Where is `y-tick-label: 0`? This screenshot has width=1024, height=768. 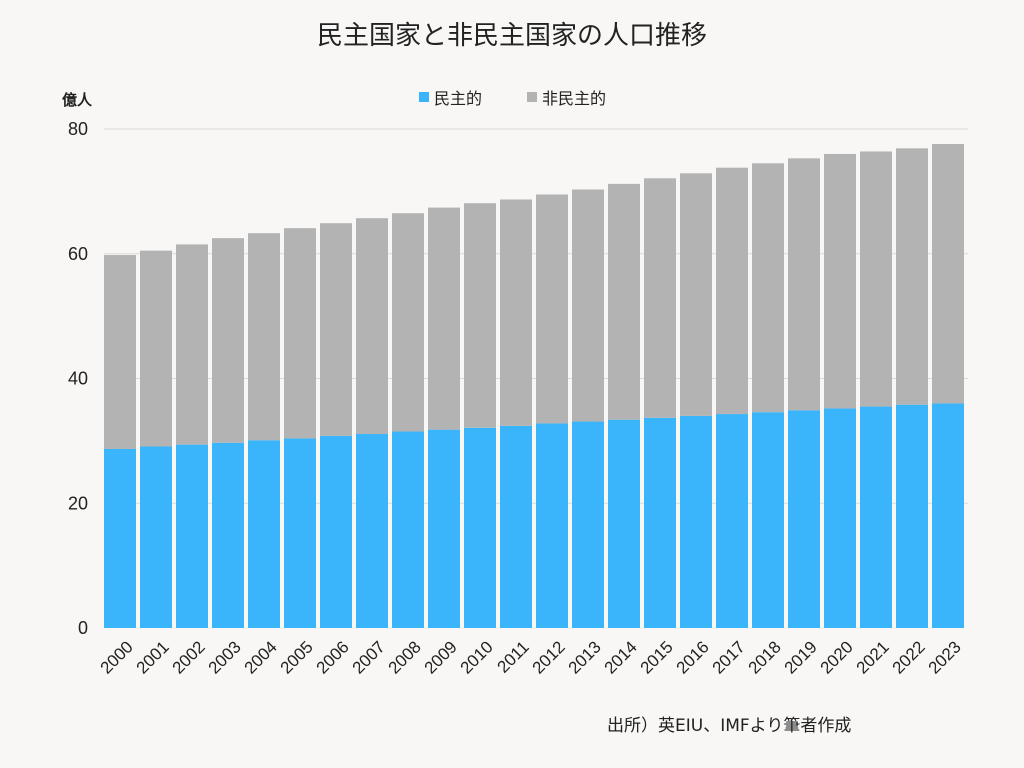
y-tick-label: 0 is located at coordinates (83, 628).